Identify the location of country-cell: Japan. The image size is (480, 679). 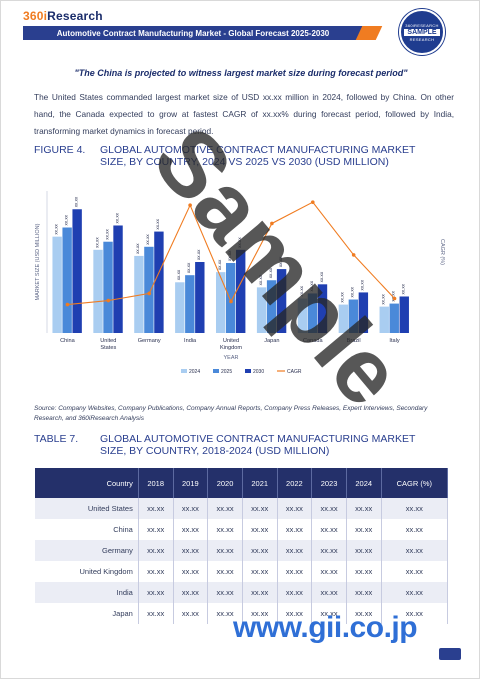
(87, 613).